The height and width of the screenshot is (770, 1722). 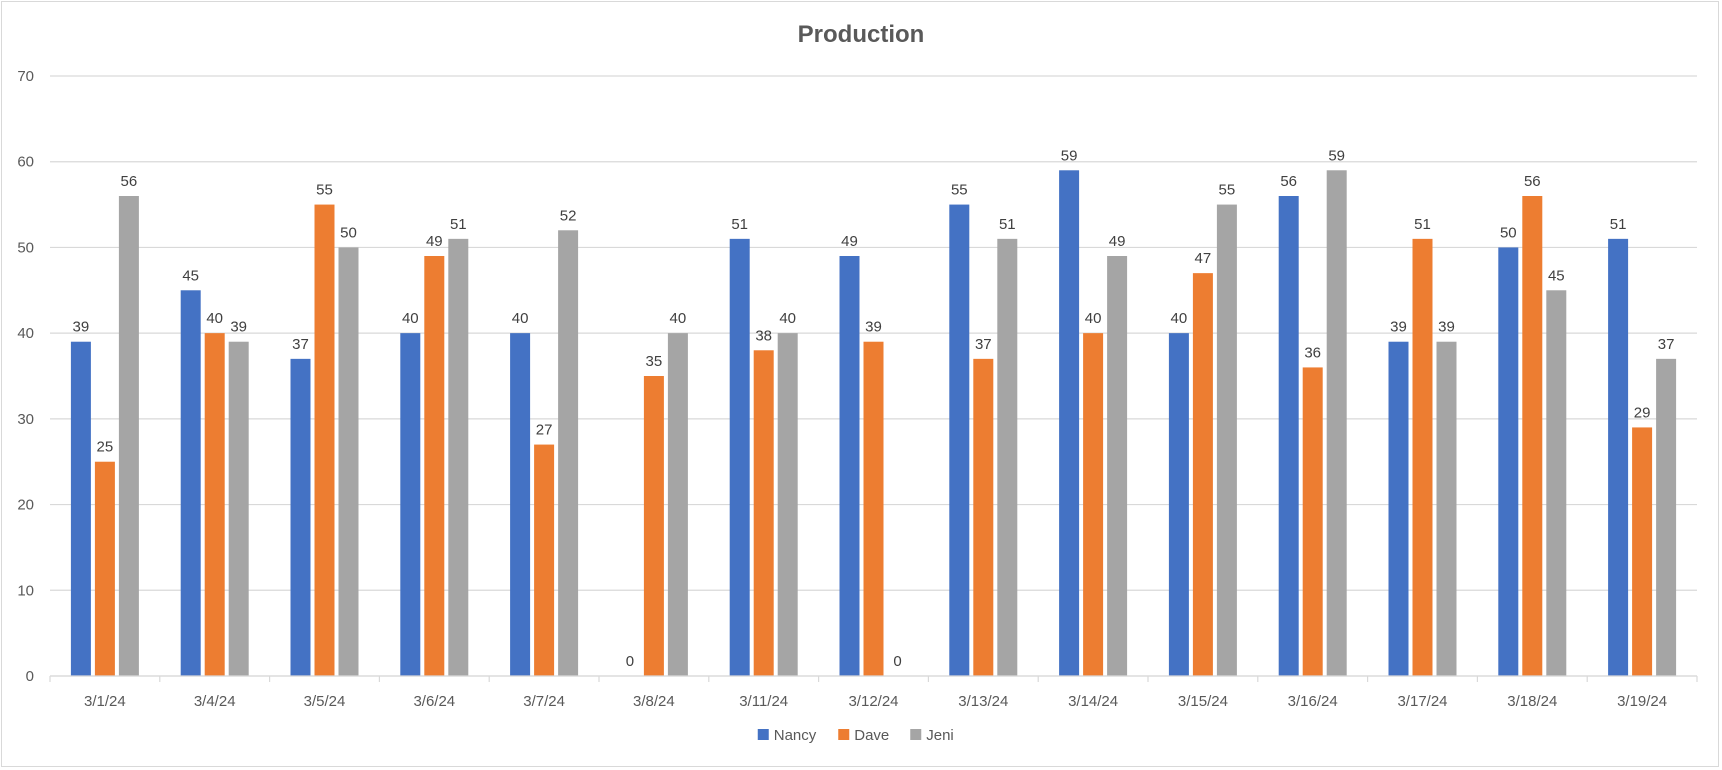 What do you see at coordinates (568, 215) in the screenshot?
I see `data-label: 52` at bounding box center [568, 215].